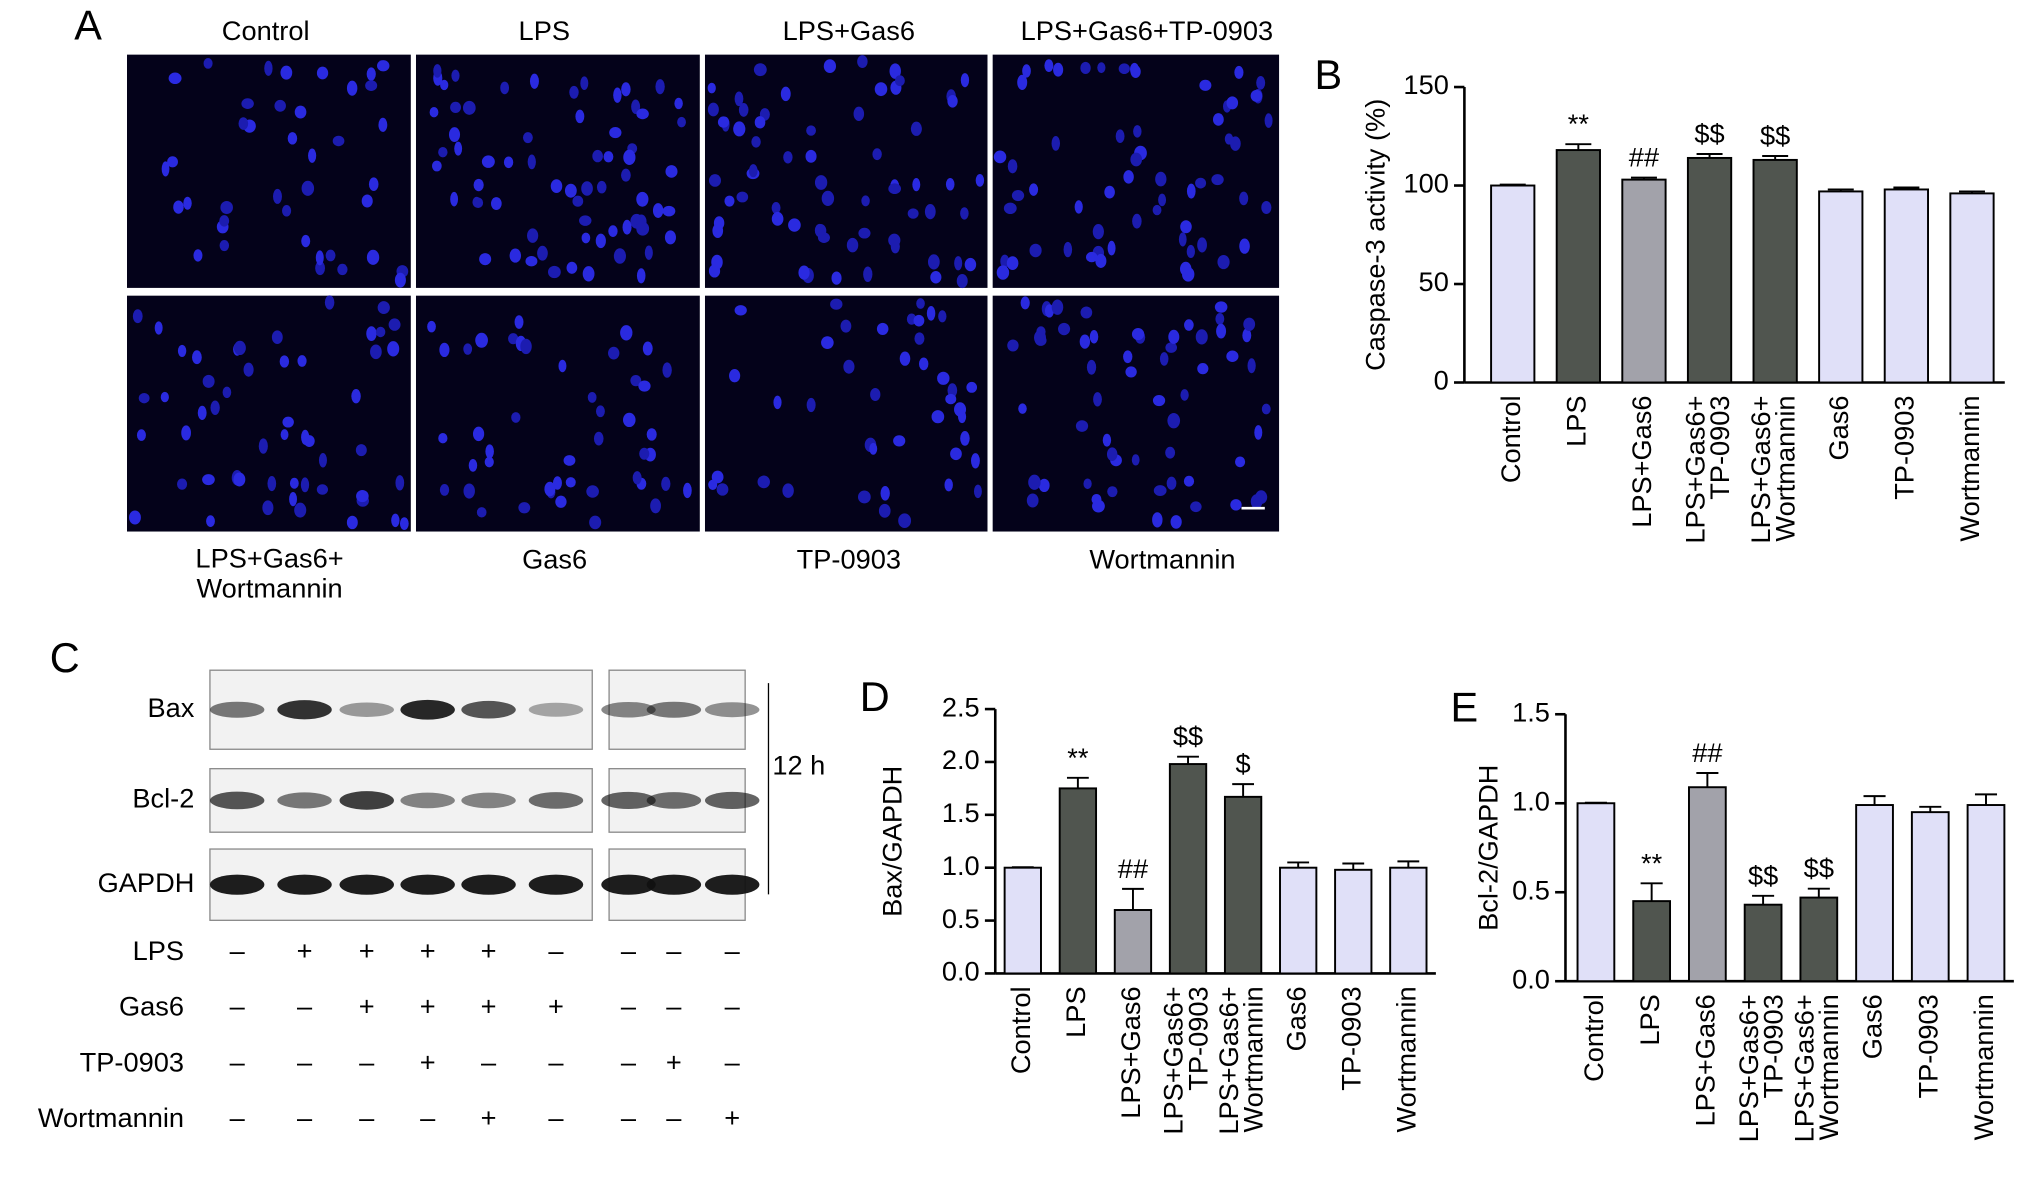  What do you see at coordinates (961, 759) in the screenshot?
I see `y-tick-label: 2.0` at bounding box center [961, 759].